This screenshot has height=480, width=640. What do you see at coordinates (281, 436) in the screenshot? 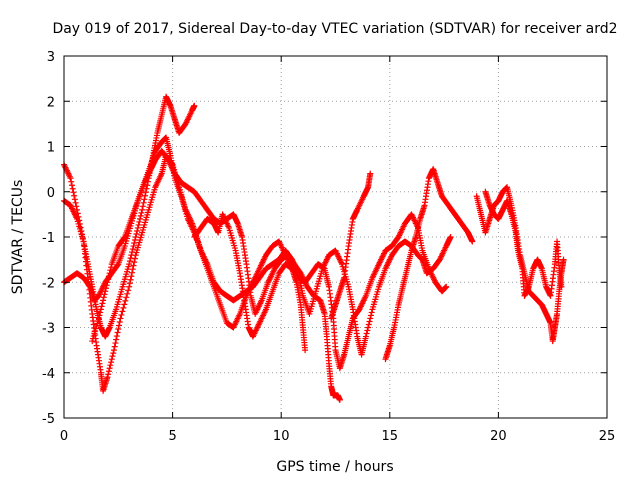
I see `x-tick-label: 10` at bounding box center [281, 436].